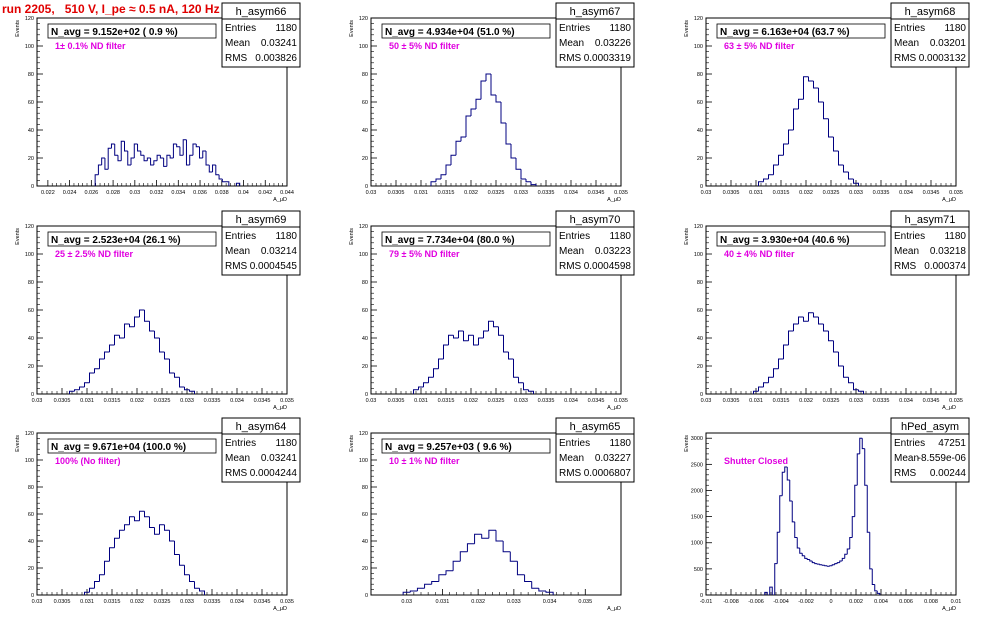 Image resolution: width=996 pixels, height=622 pixels. What do you see at coordinates (200, 193) in the screenshot?
I see `x-tick-label: 0.036` at bounding box center [200, 193].